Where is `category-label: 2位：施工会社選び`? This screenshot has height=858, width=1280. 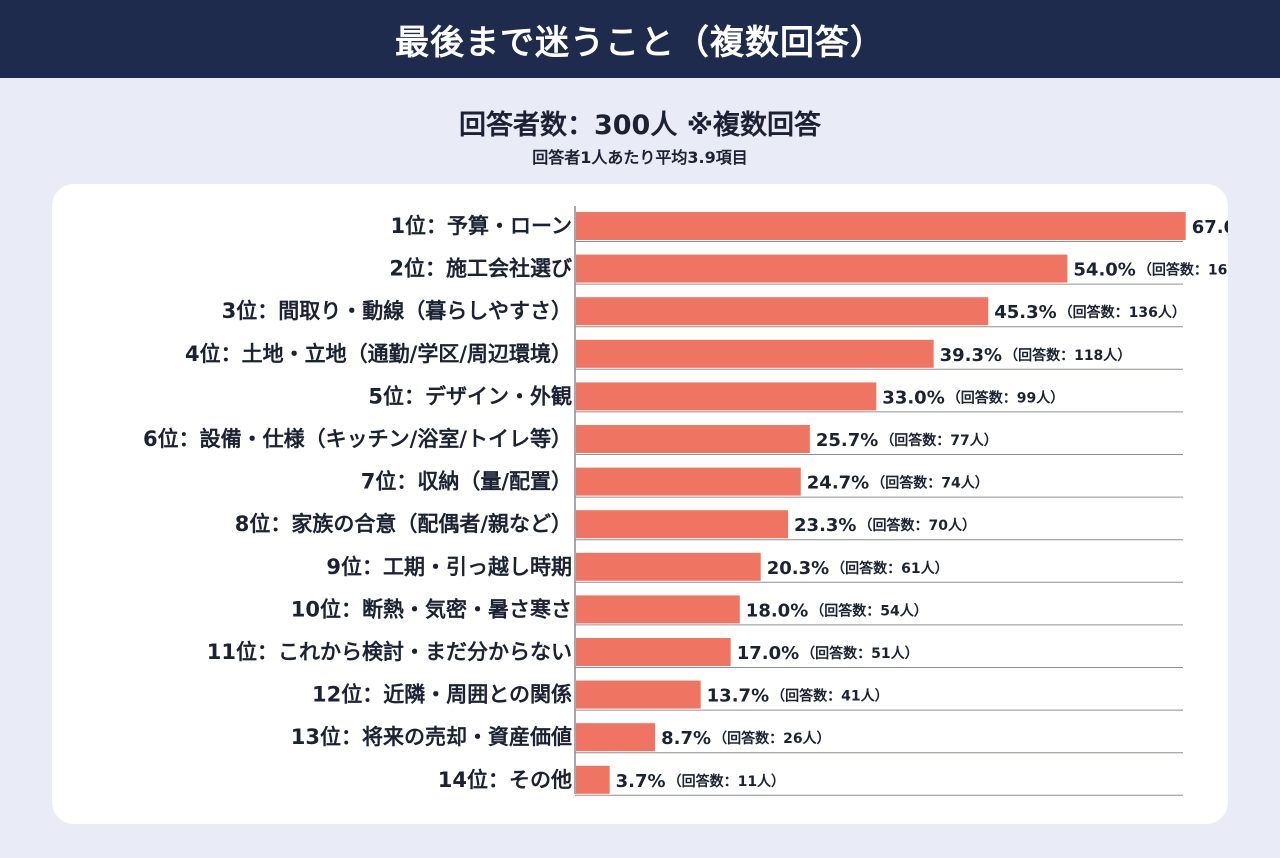 category-label: 2位：施工会社選び is located at coordinates (480, 269).